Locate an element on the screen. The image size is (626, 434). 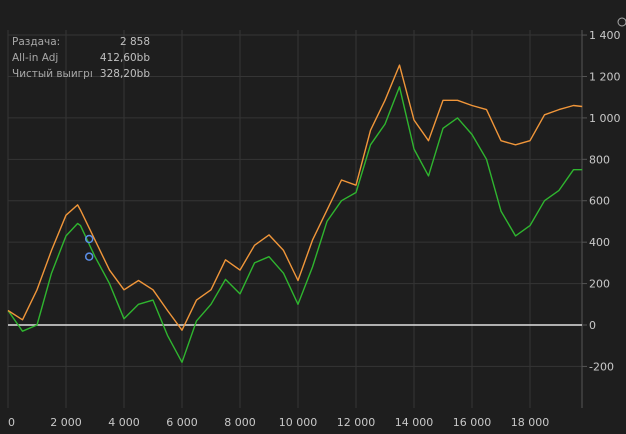
y-tick-label: 800 is located at coordinates (599, 159).